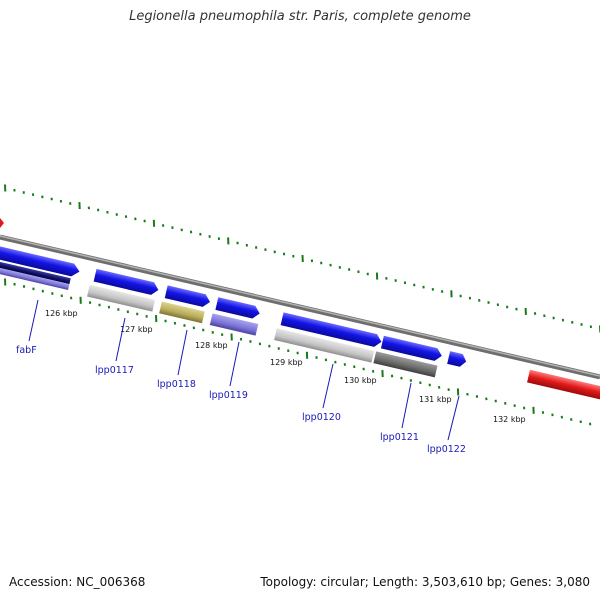 This screenshot has width=600, height=600. Describe the element at coordinates (446, 449) in the screenshot. I see `gene-label-lpp0122: lpp0122` at that location.